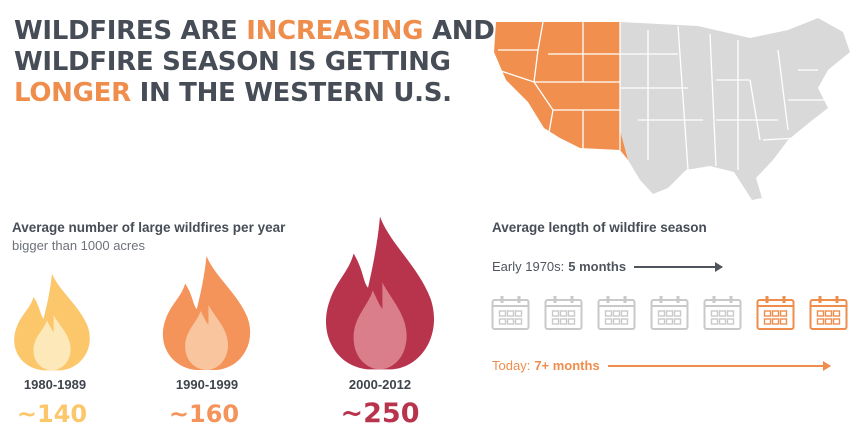 This screenshot has height=437, width=865. What do you see at coordinates (599, 227) in the screenshot?
I see `season-title: Average length of wildfire season` at bounding box center [599, 227].